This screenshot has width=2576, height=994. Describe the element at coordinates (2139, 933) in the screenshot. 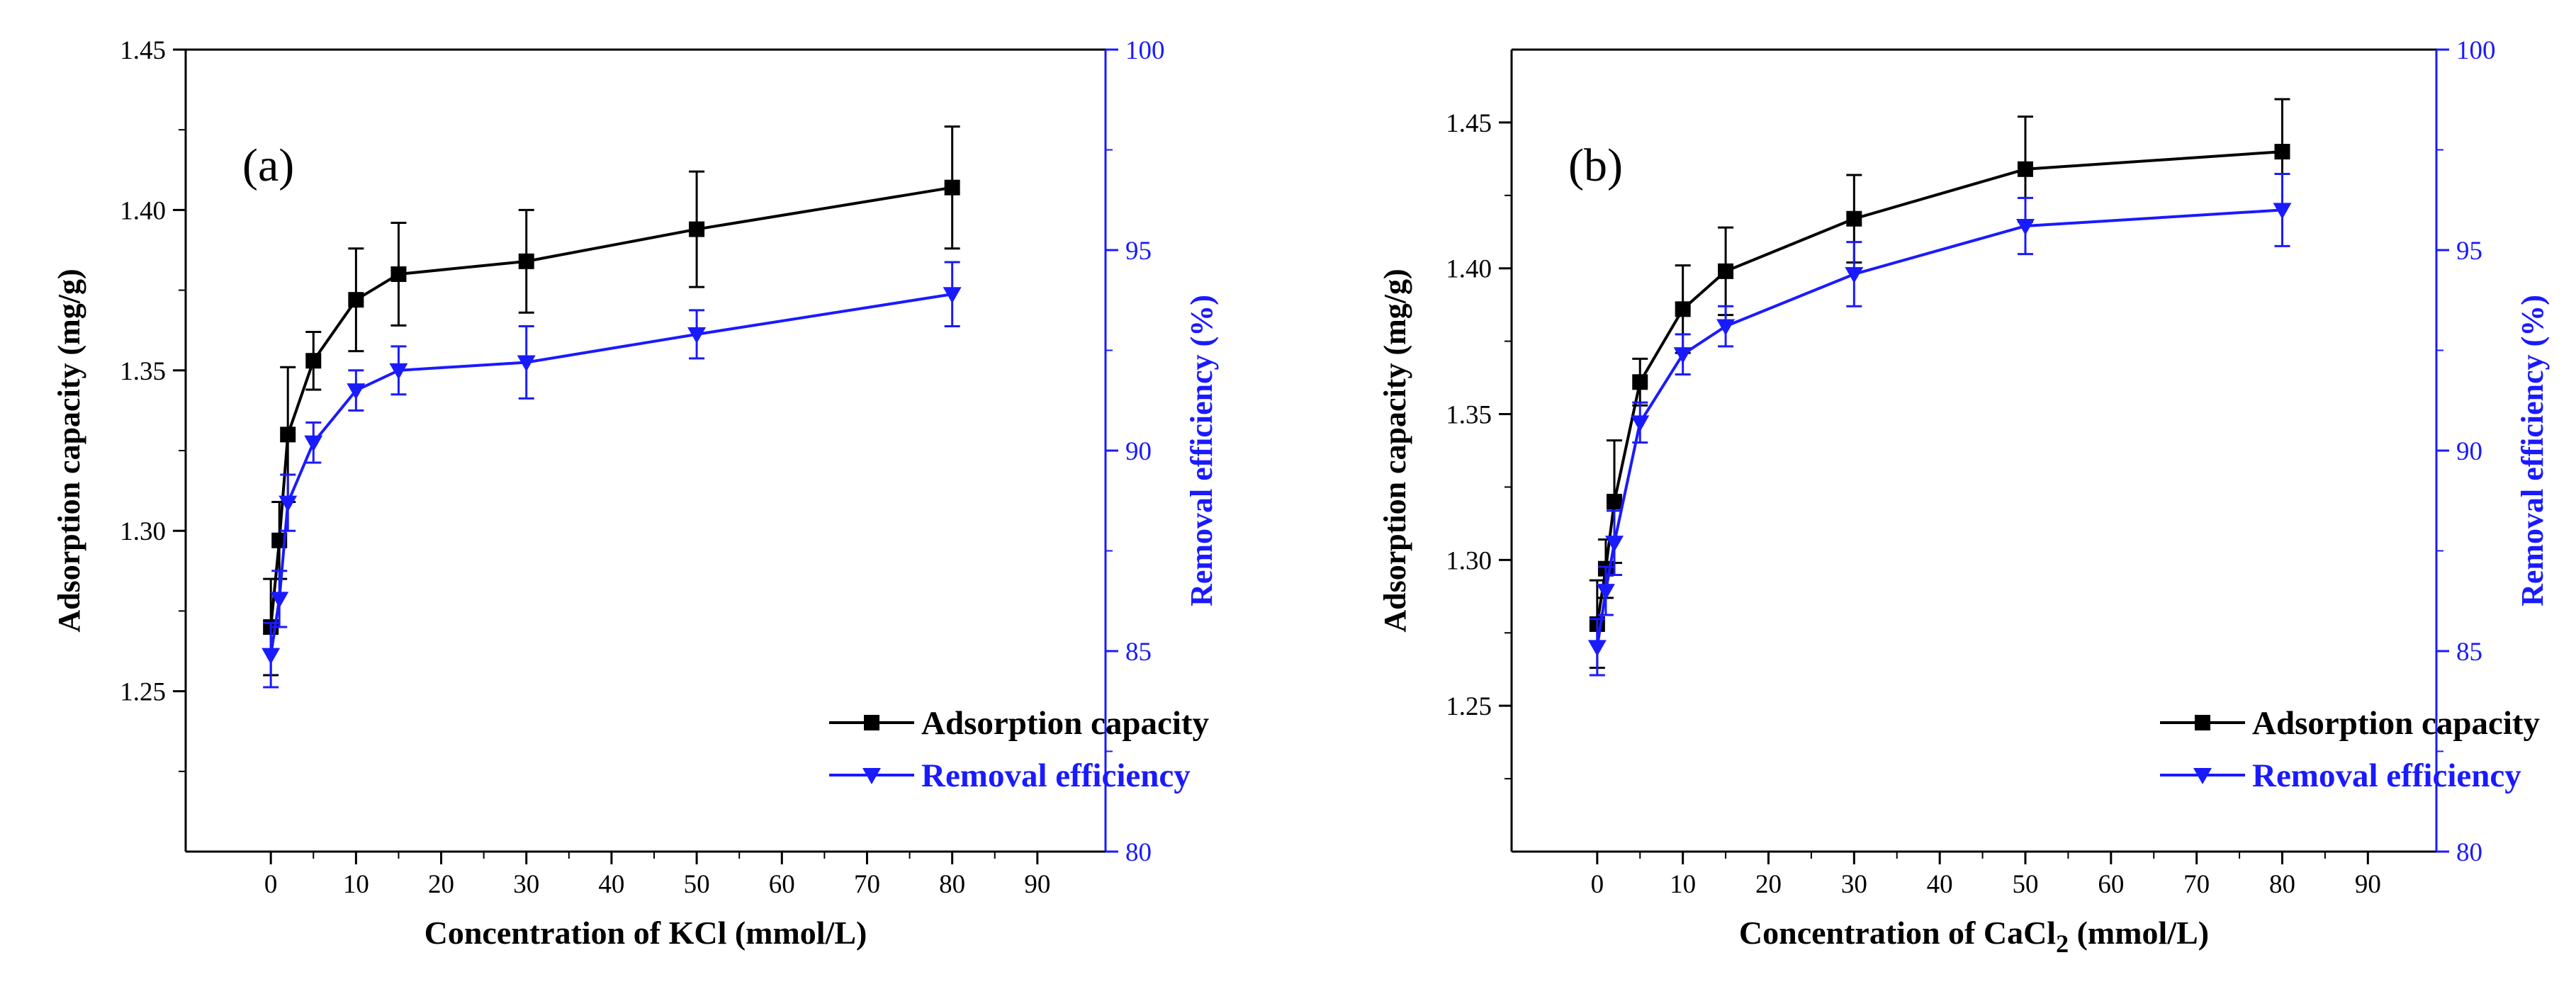

I see `x-axis-label-suffix: (mmol/L)` at that location.